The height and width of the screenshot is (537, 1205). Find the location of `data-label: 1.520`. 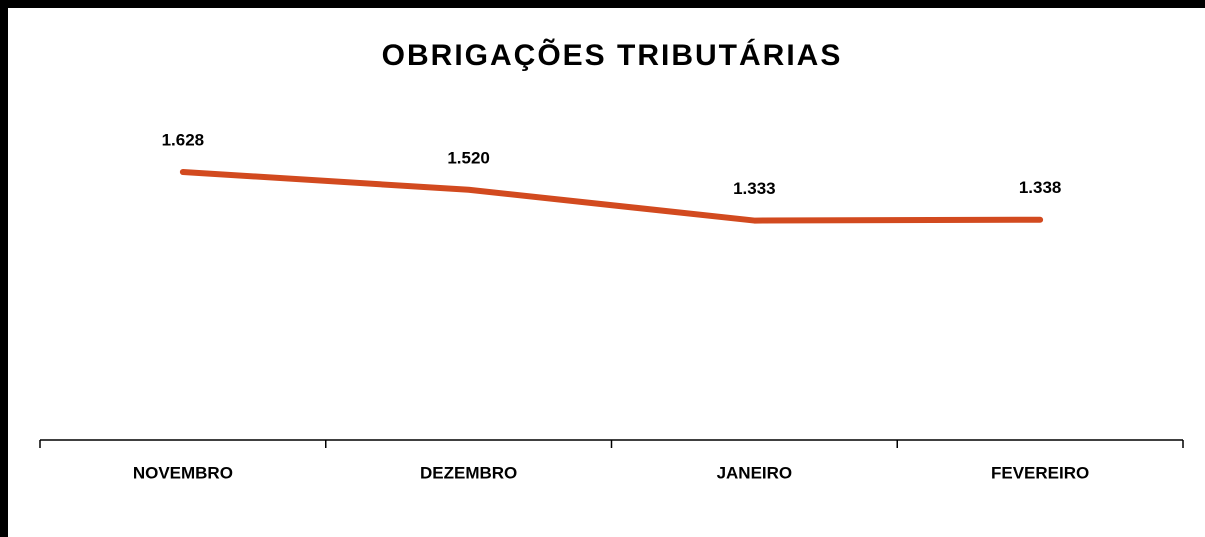

data-label: 1.520 is located at coordinates (468, 157).